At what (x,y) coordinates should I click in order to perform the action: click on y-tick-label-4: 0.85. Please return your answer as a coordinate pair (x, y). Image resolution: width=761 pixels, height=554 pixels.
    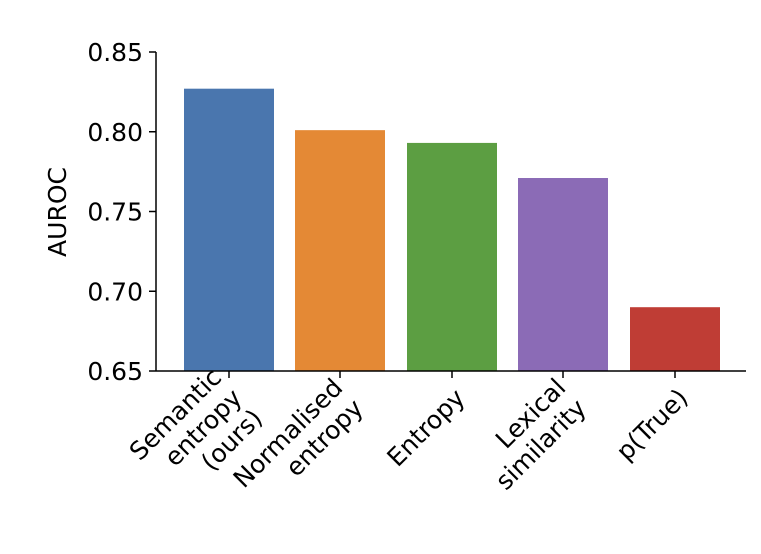
    Looking at the image, I should click on (115, 52).